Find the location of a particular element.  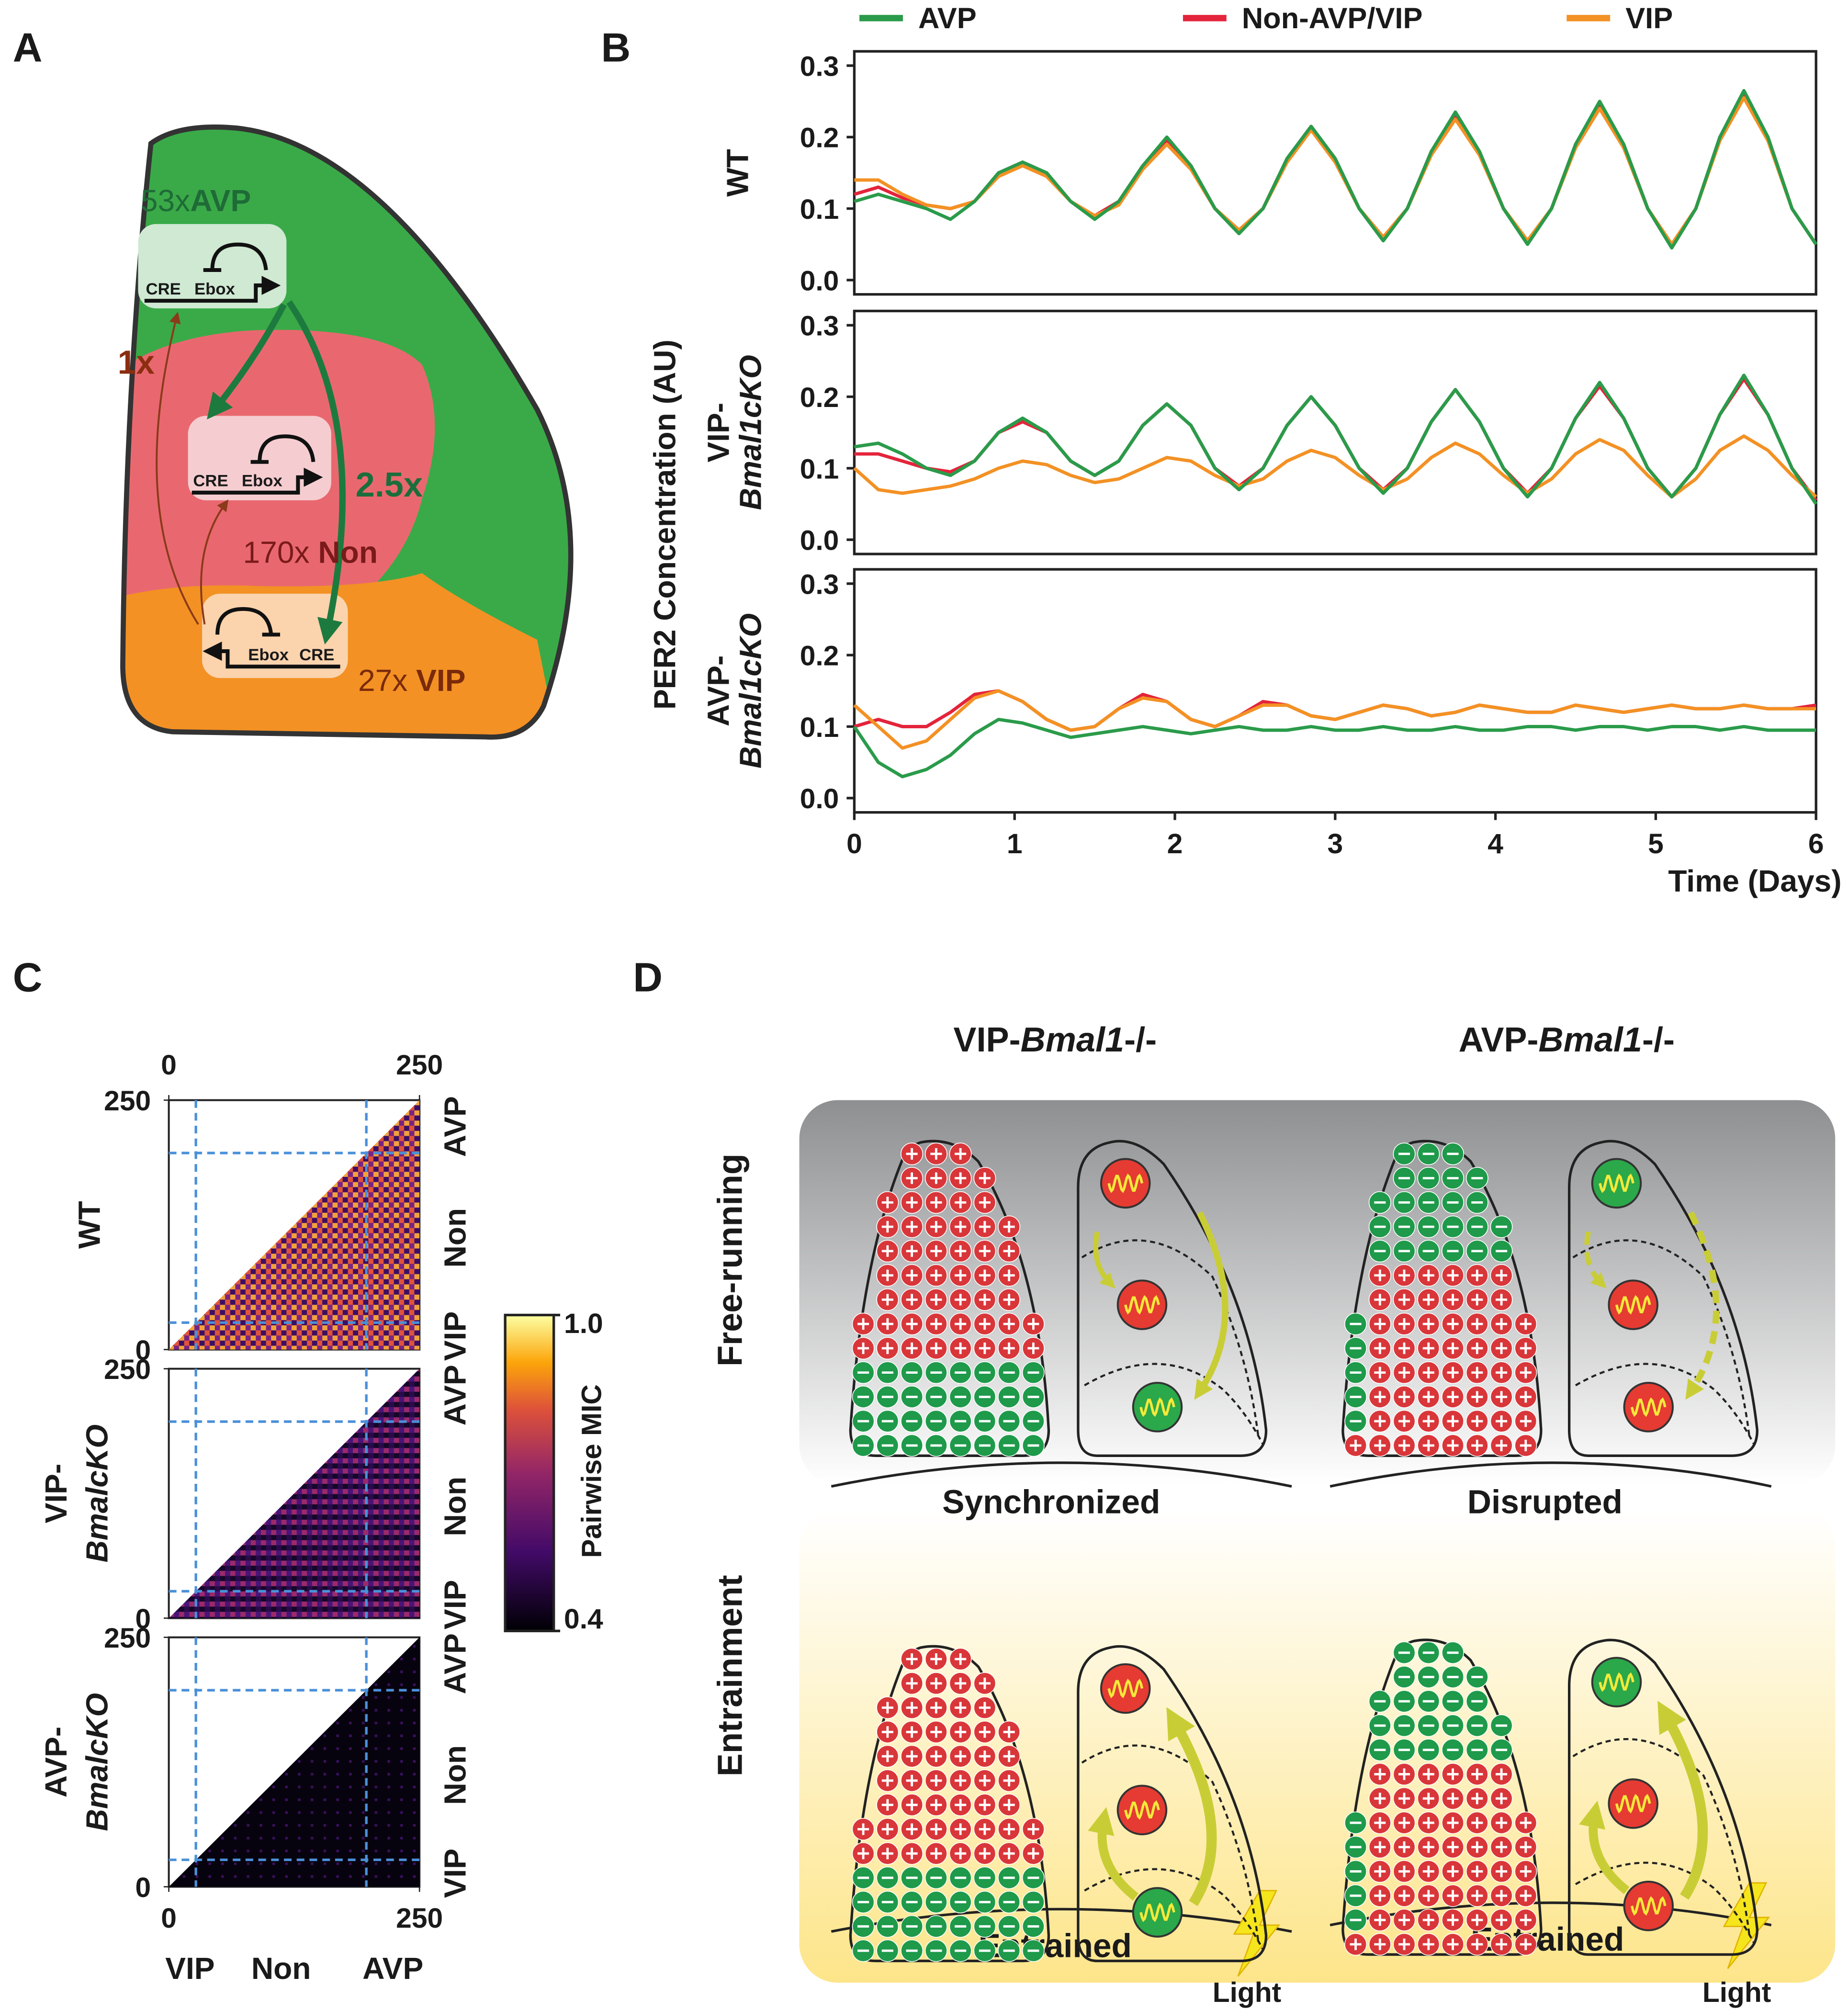

title-part: Bmal1 is located at coordinates (1072, 1040).